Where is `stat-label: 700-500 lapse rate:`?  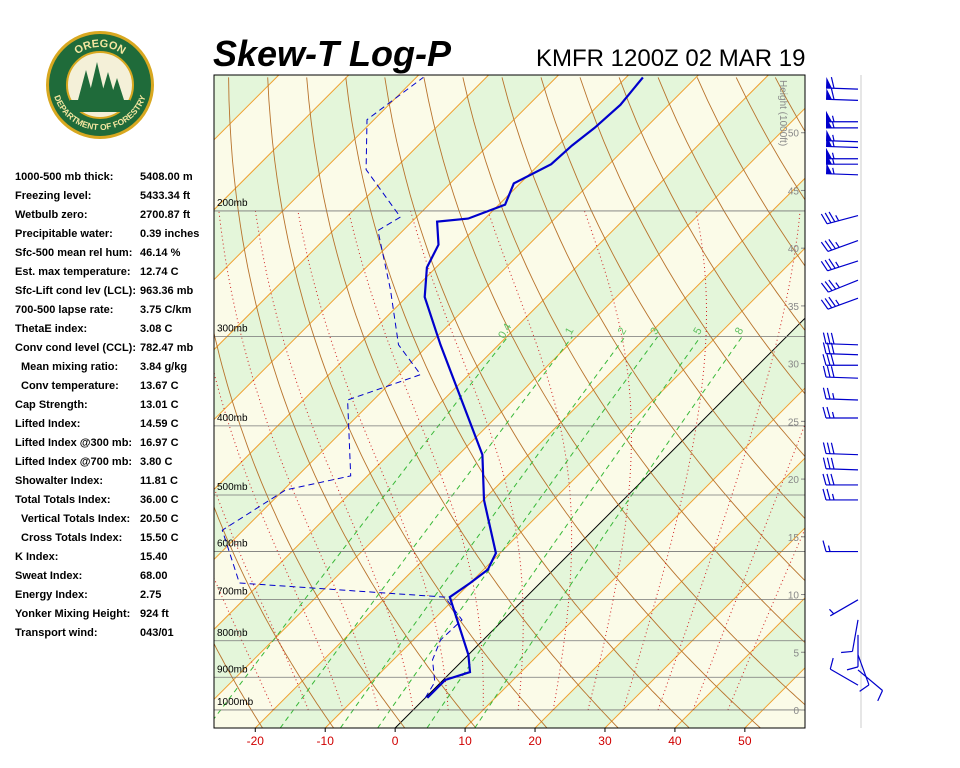
stat-label: 700-500 lapse rate: is located at coordinates (64, 310).